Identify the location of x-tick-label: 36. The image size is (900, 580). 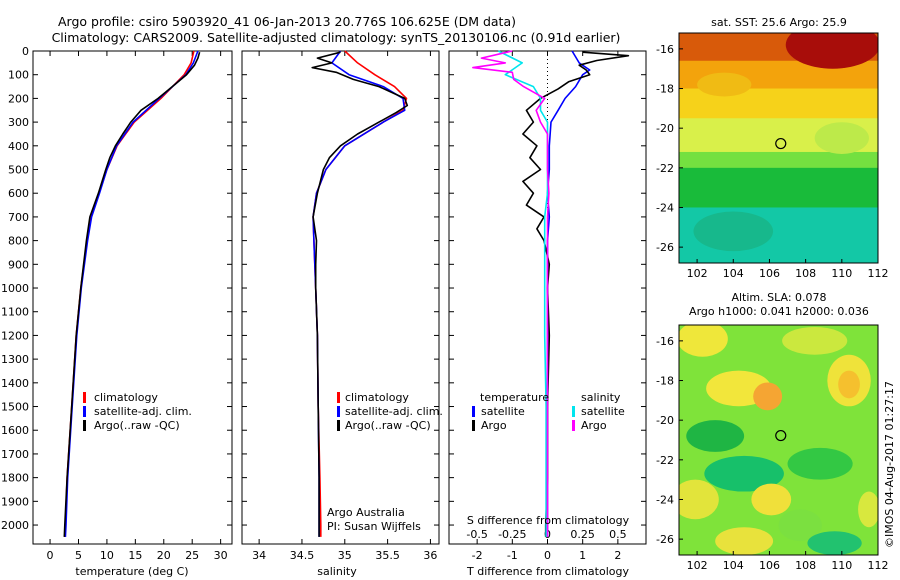
(430, 555).